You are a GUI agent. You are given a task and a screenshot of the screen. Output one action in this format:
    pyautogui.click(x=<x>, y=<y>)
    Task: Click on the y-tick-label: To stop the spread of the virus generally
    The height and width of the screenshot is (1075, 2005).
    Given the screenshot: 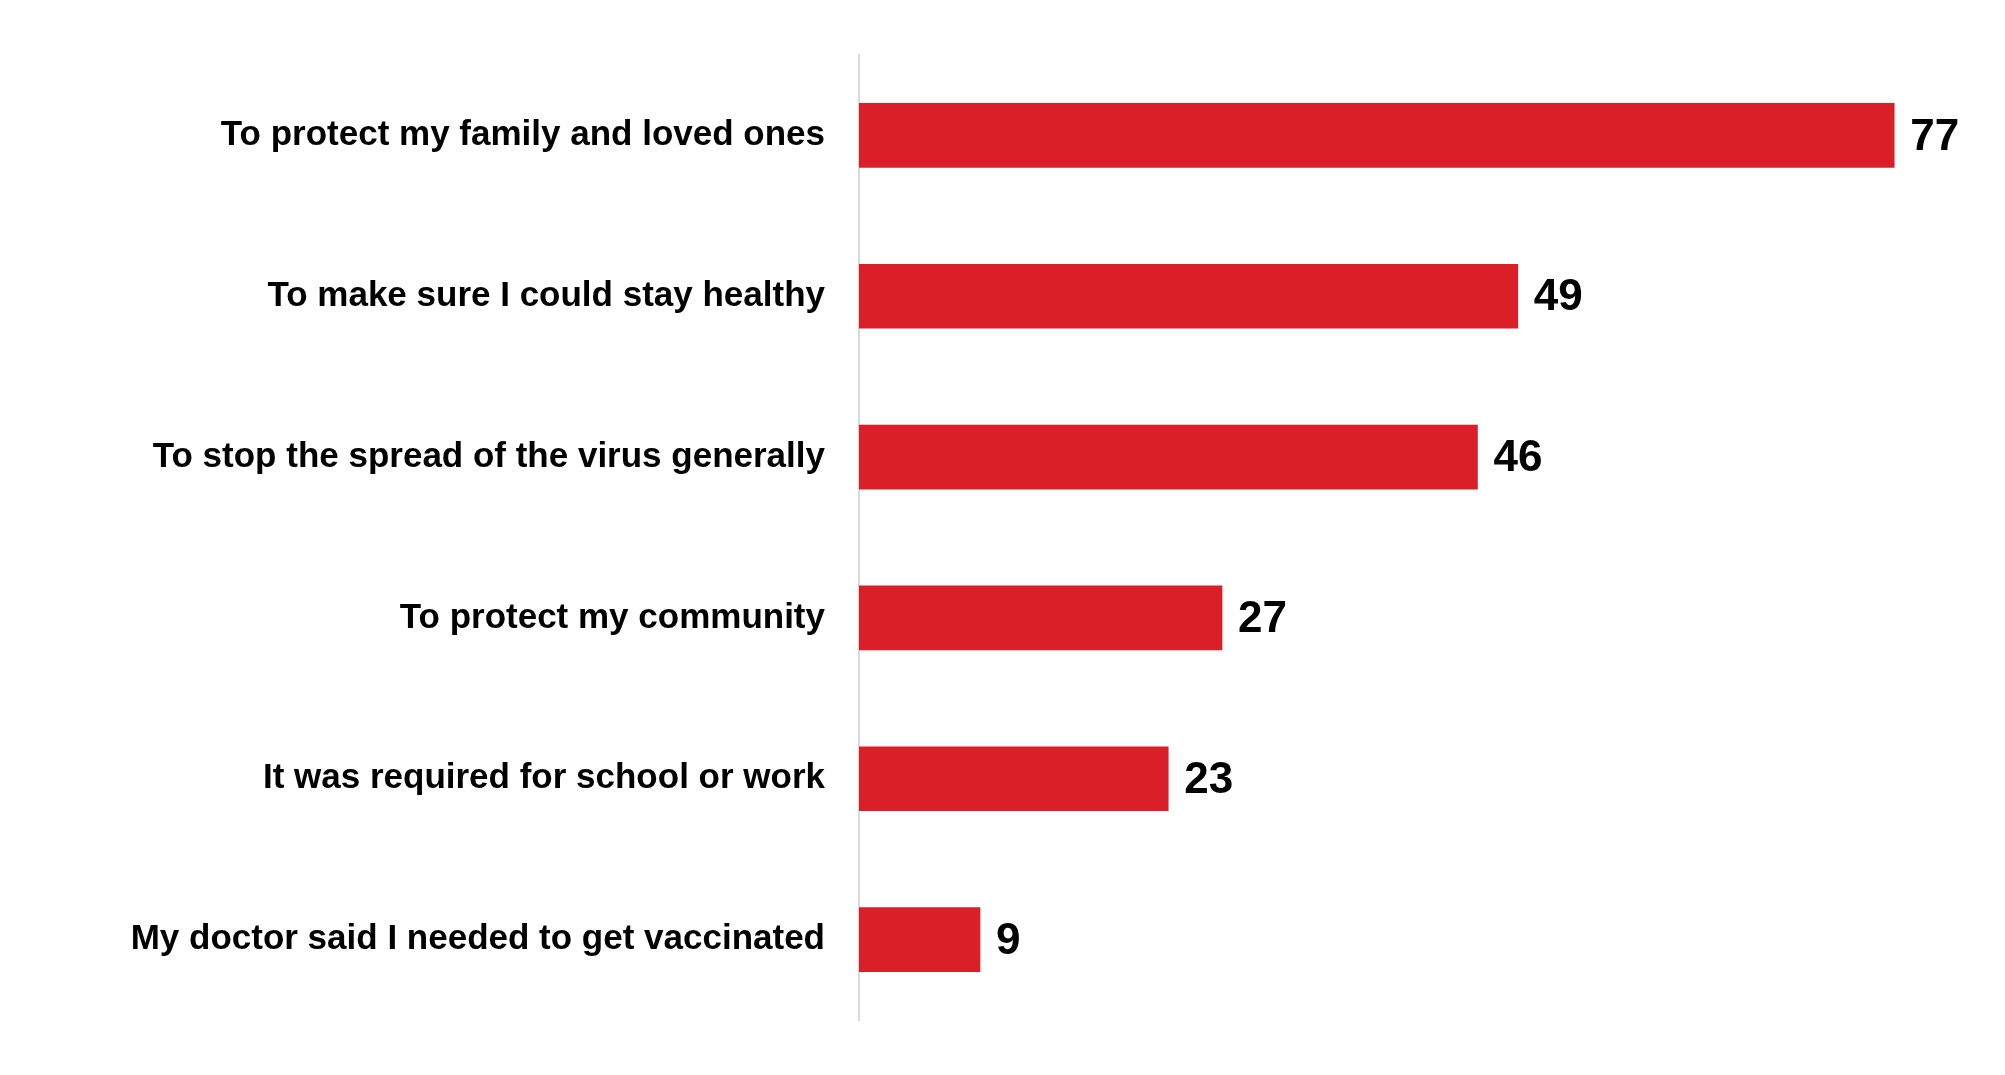 What is the action you would take?
    pyautogui.click(x=489, y=454)
    